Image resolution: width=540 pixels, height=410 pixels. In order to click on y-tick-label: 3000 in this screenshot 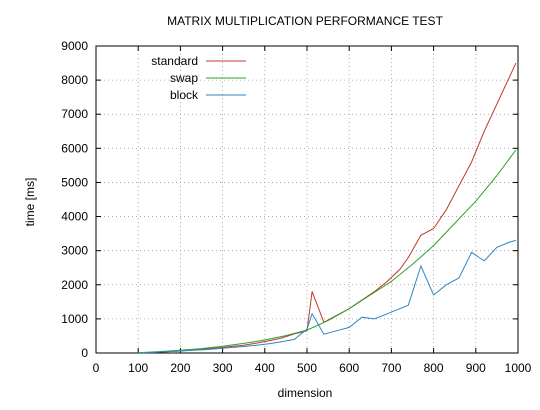, I will do `click(74, 251)`.